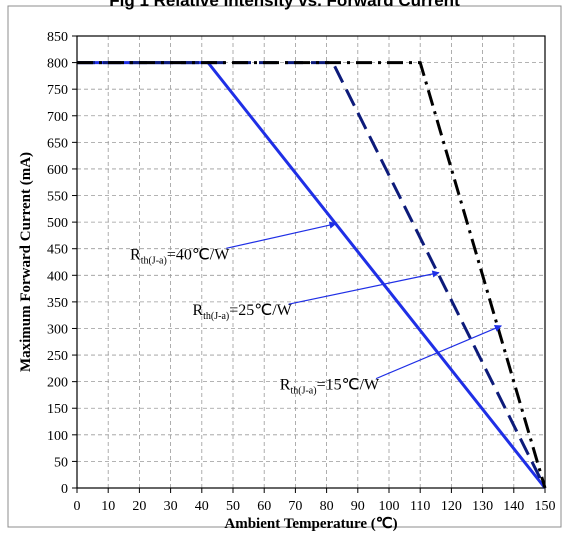 This screenshot has width=569, height=538. Describe the element at coordinates (57, 356) in the screenshot. I see `y-tick-label: 250` at that location.